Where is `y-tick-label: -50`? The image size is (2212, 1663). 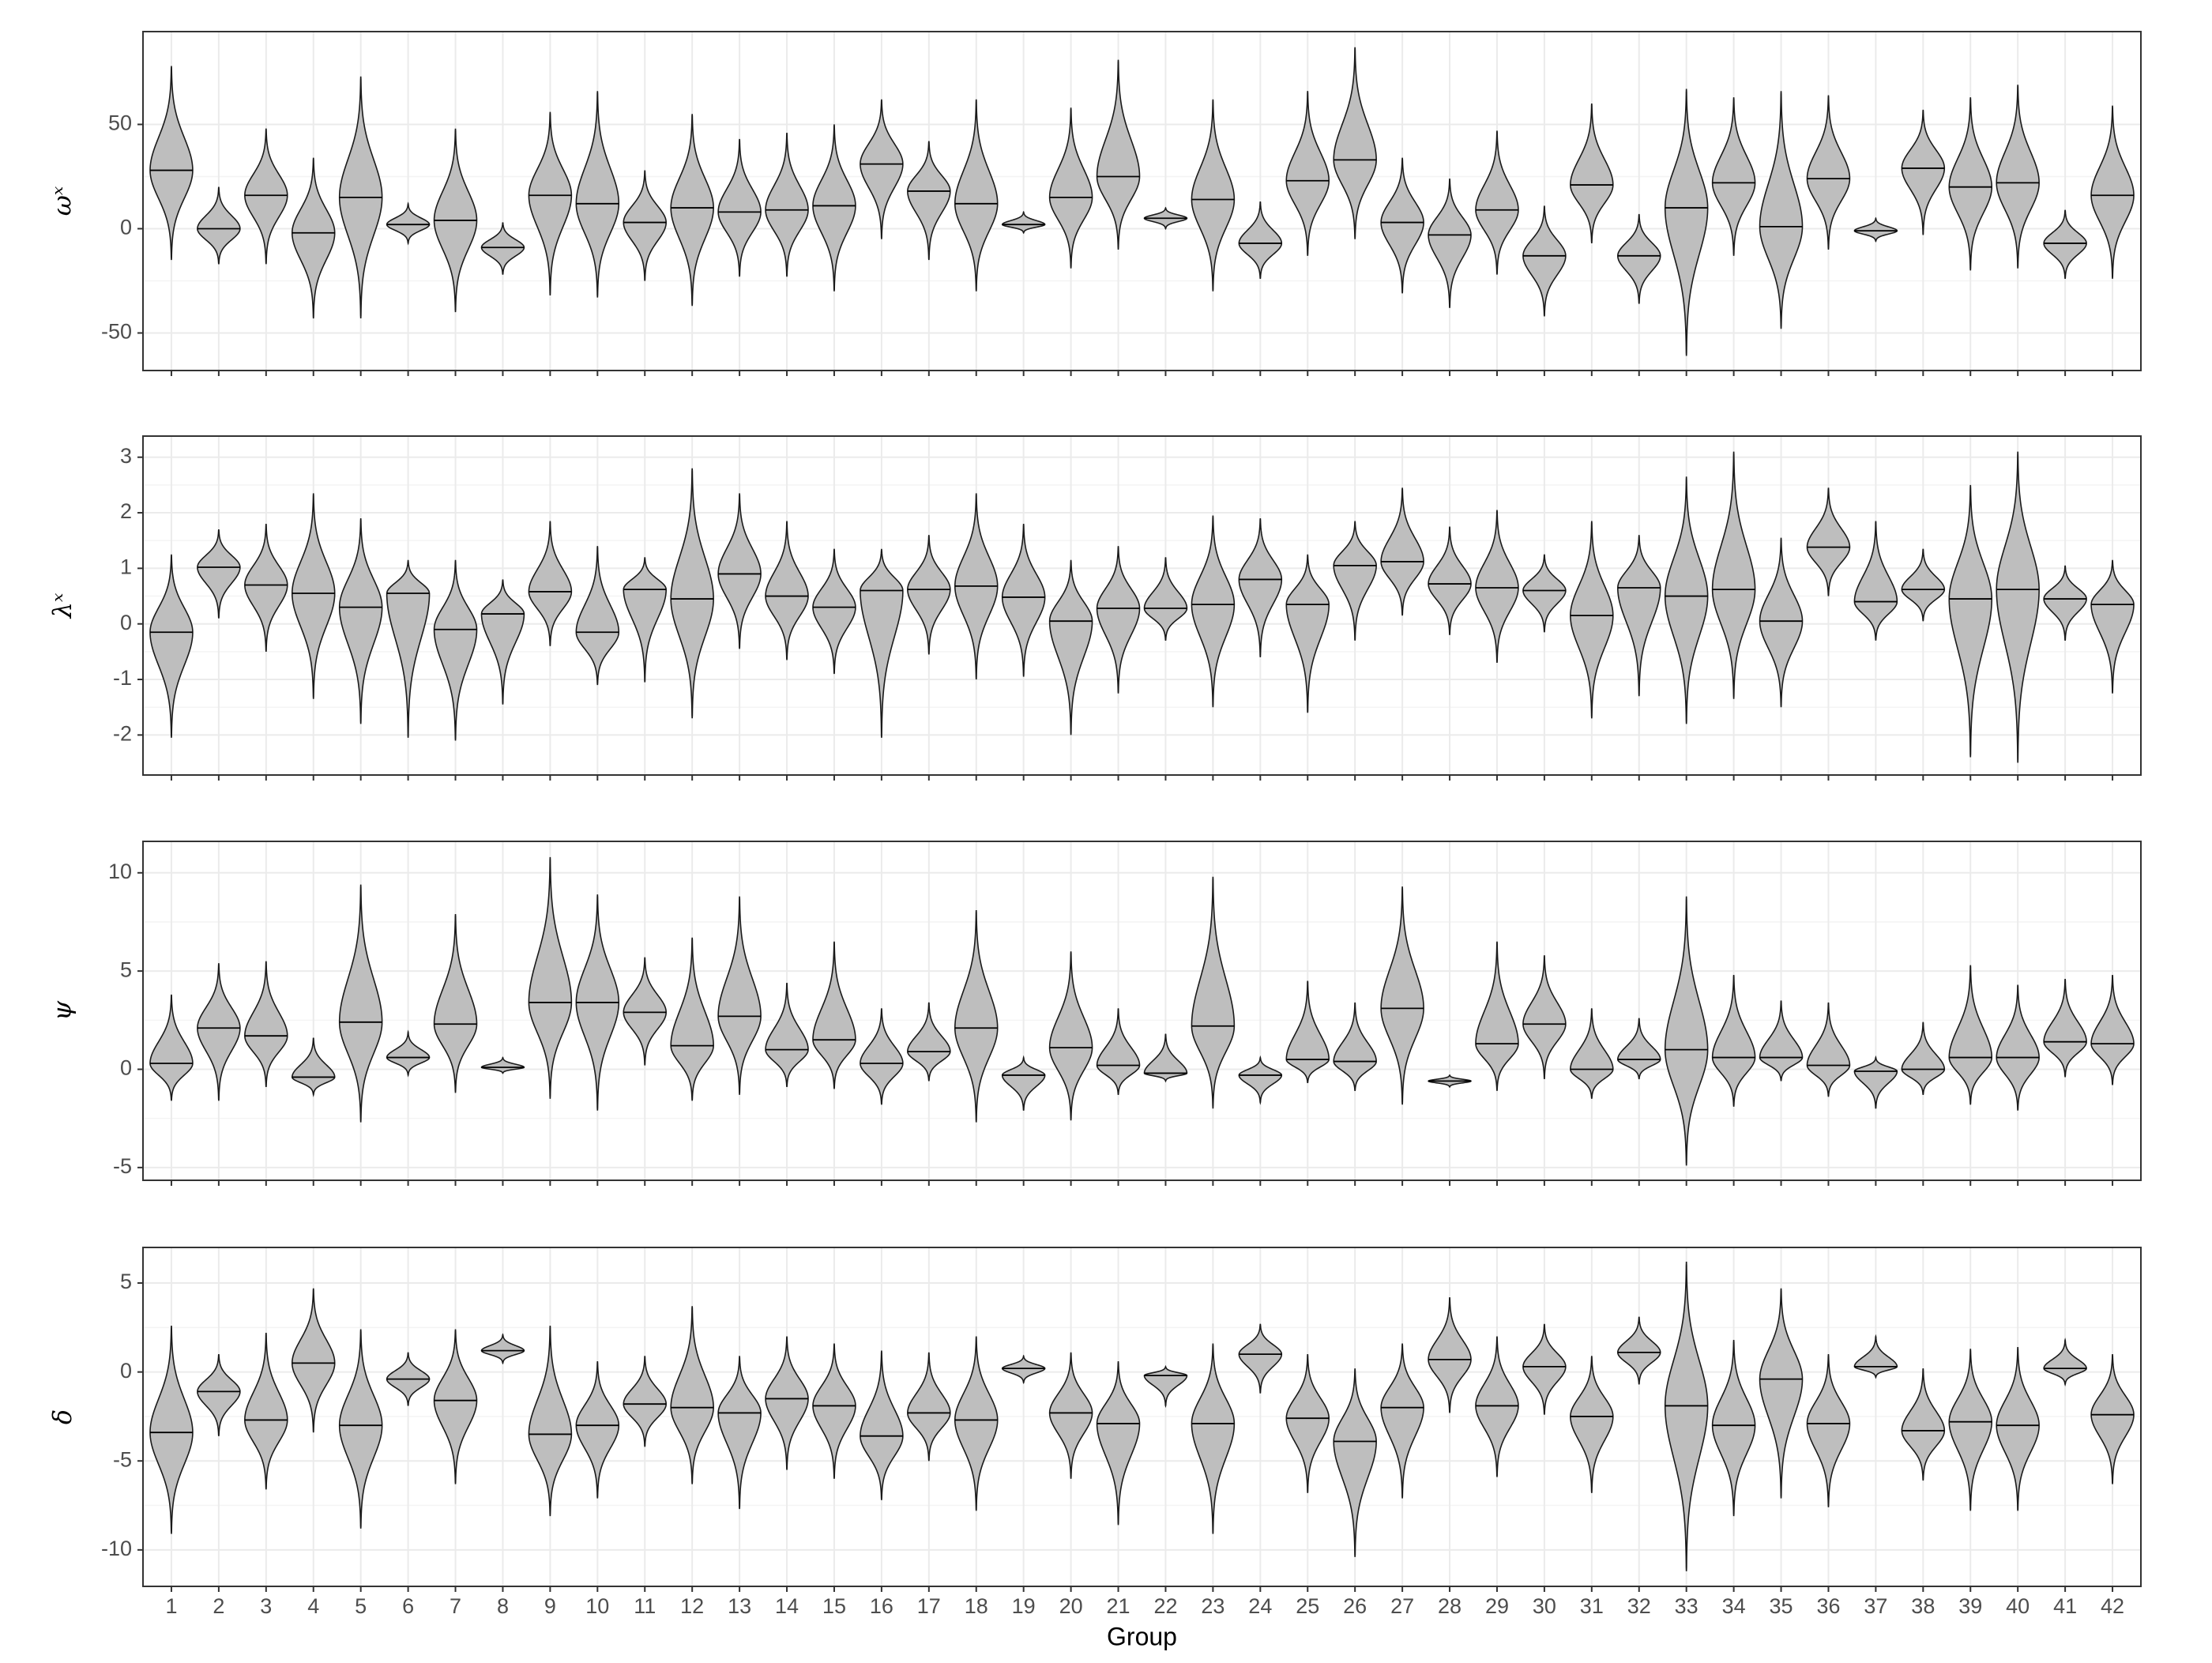
y-tick-label: -50 is located at coordinates (116, 332).